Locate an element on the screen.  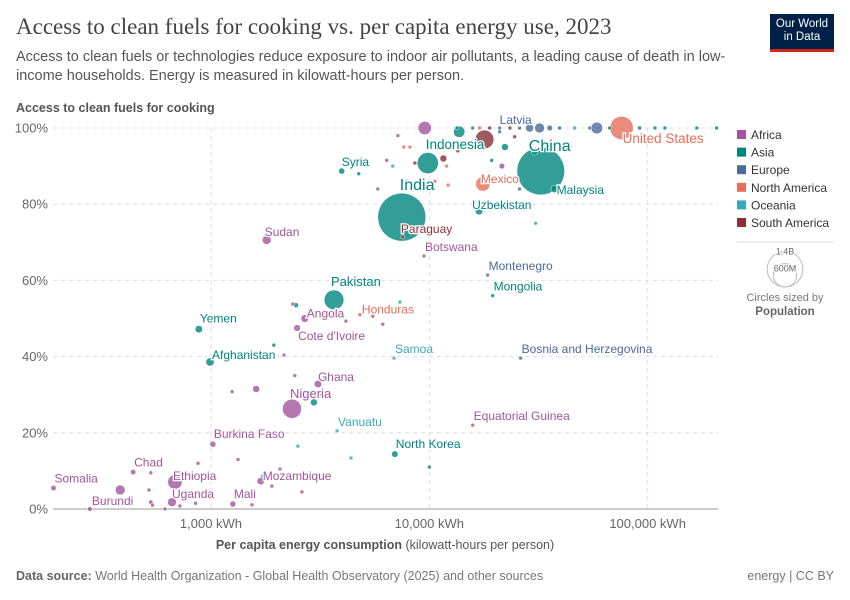
legend-item-europe: Europe is located at coordinates (770, 170).